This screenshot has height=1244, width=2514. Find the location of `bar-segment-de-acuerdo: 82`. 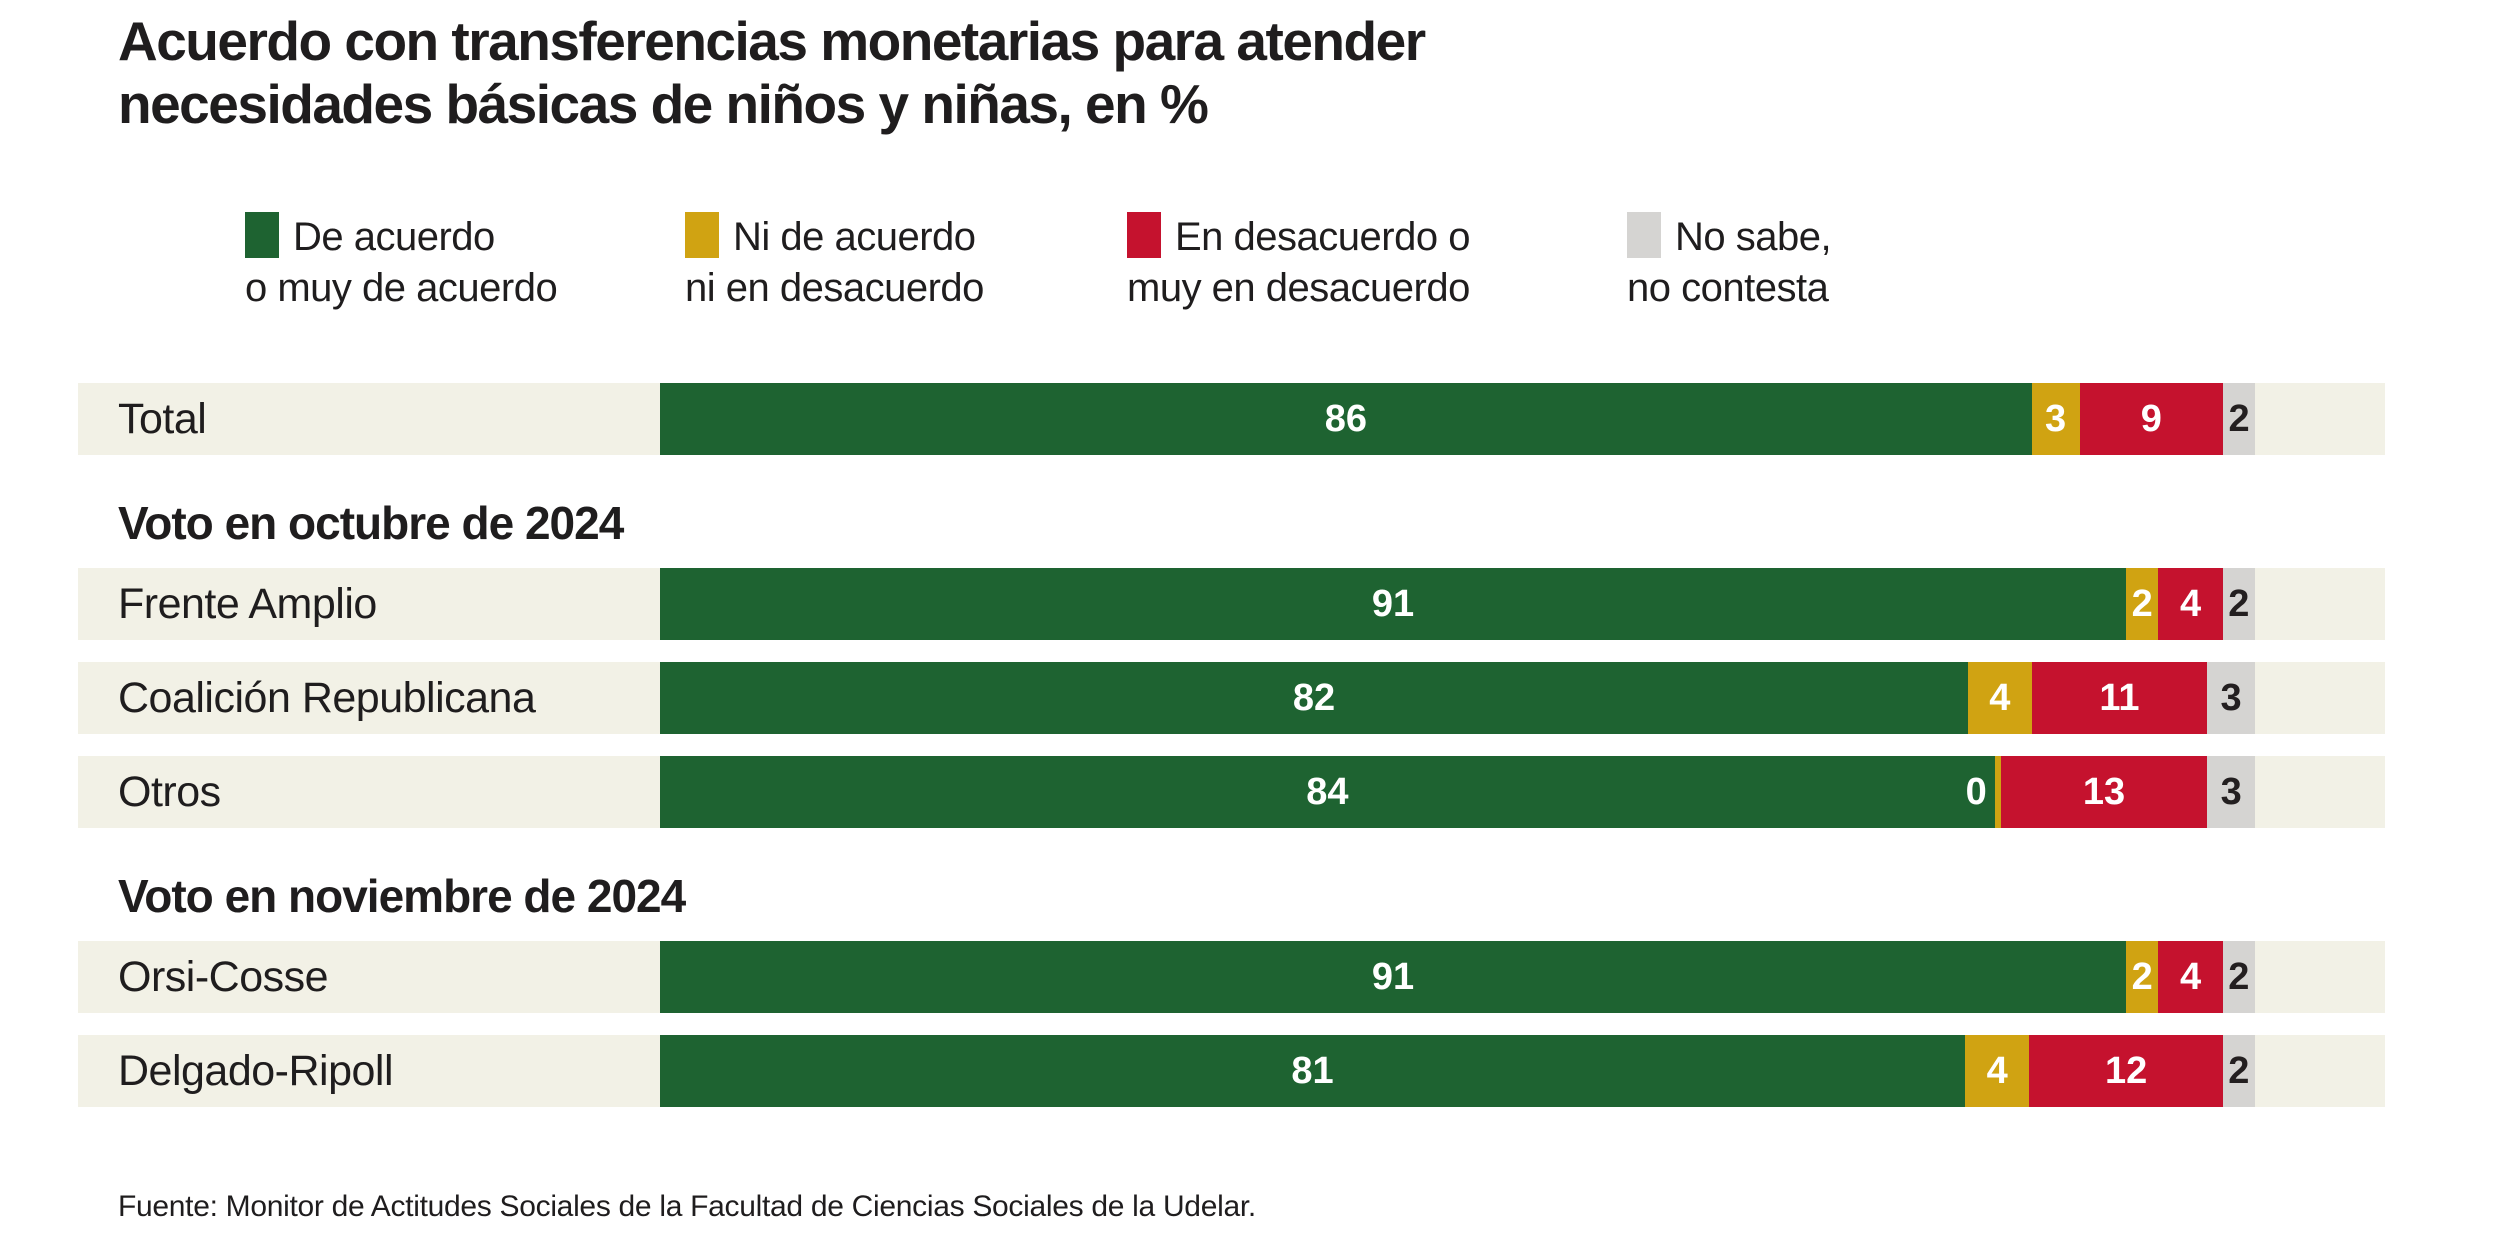

bar-segment-de-acuerdo: 82 is located at coordinates (1314, 698).